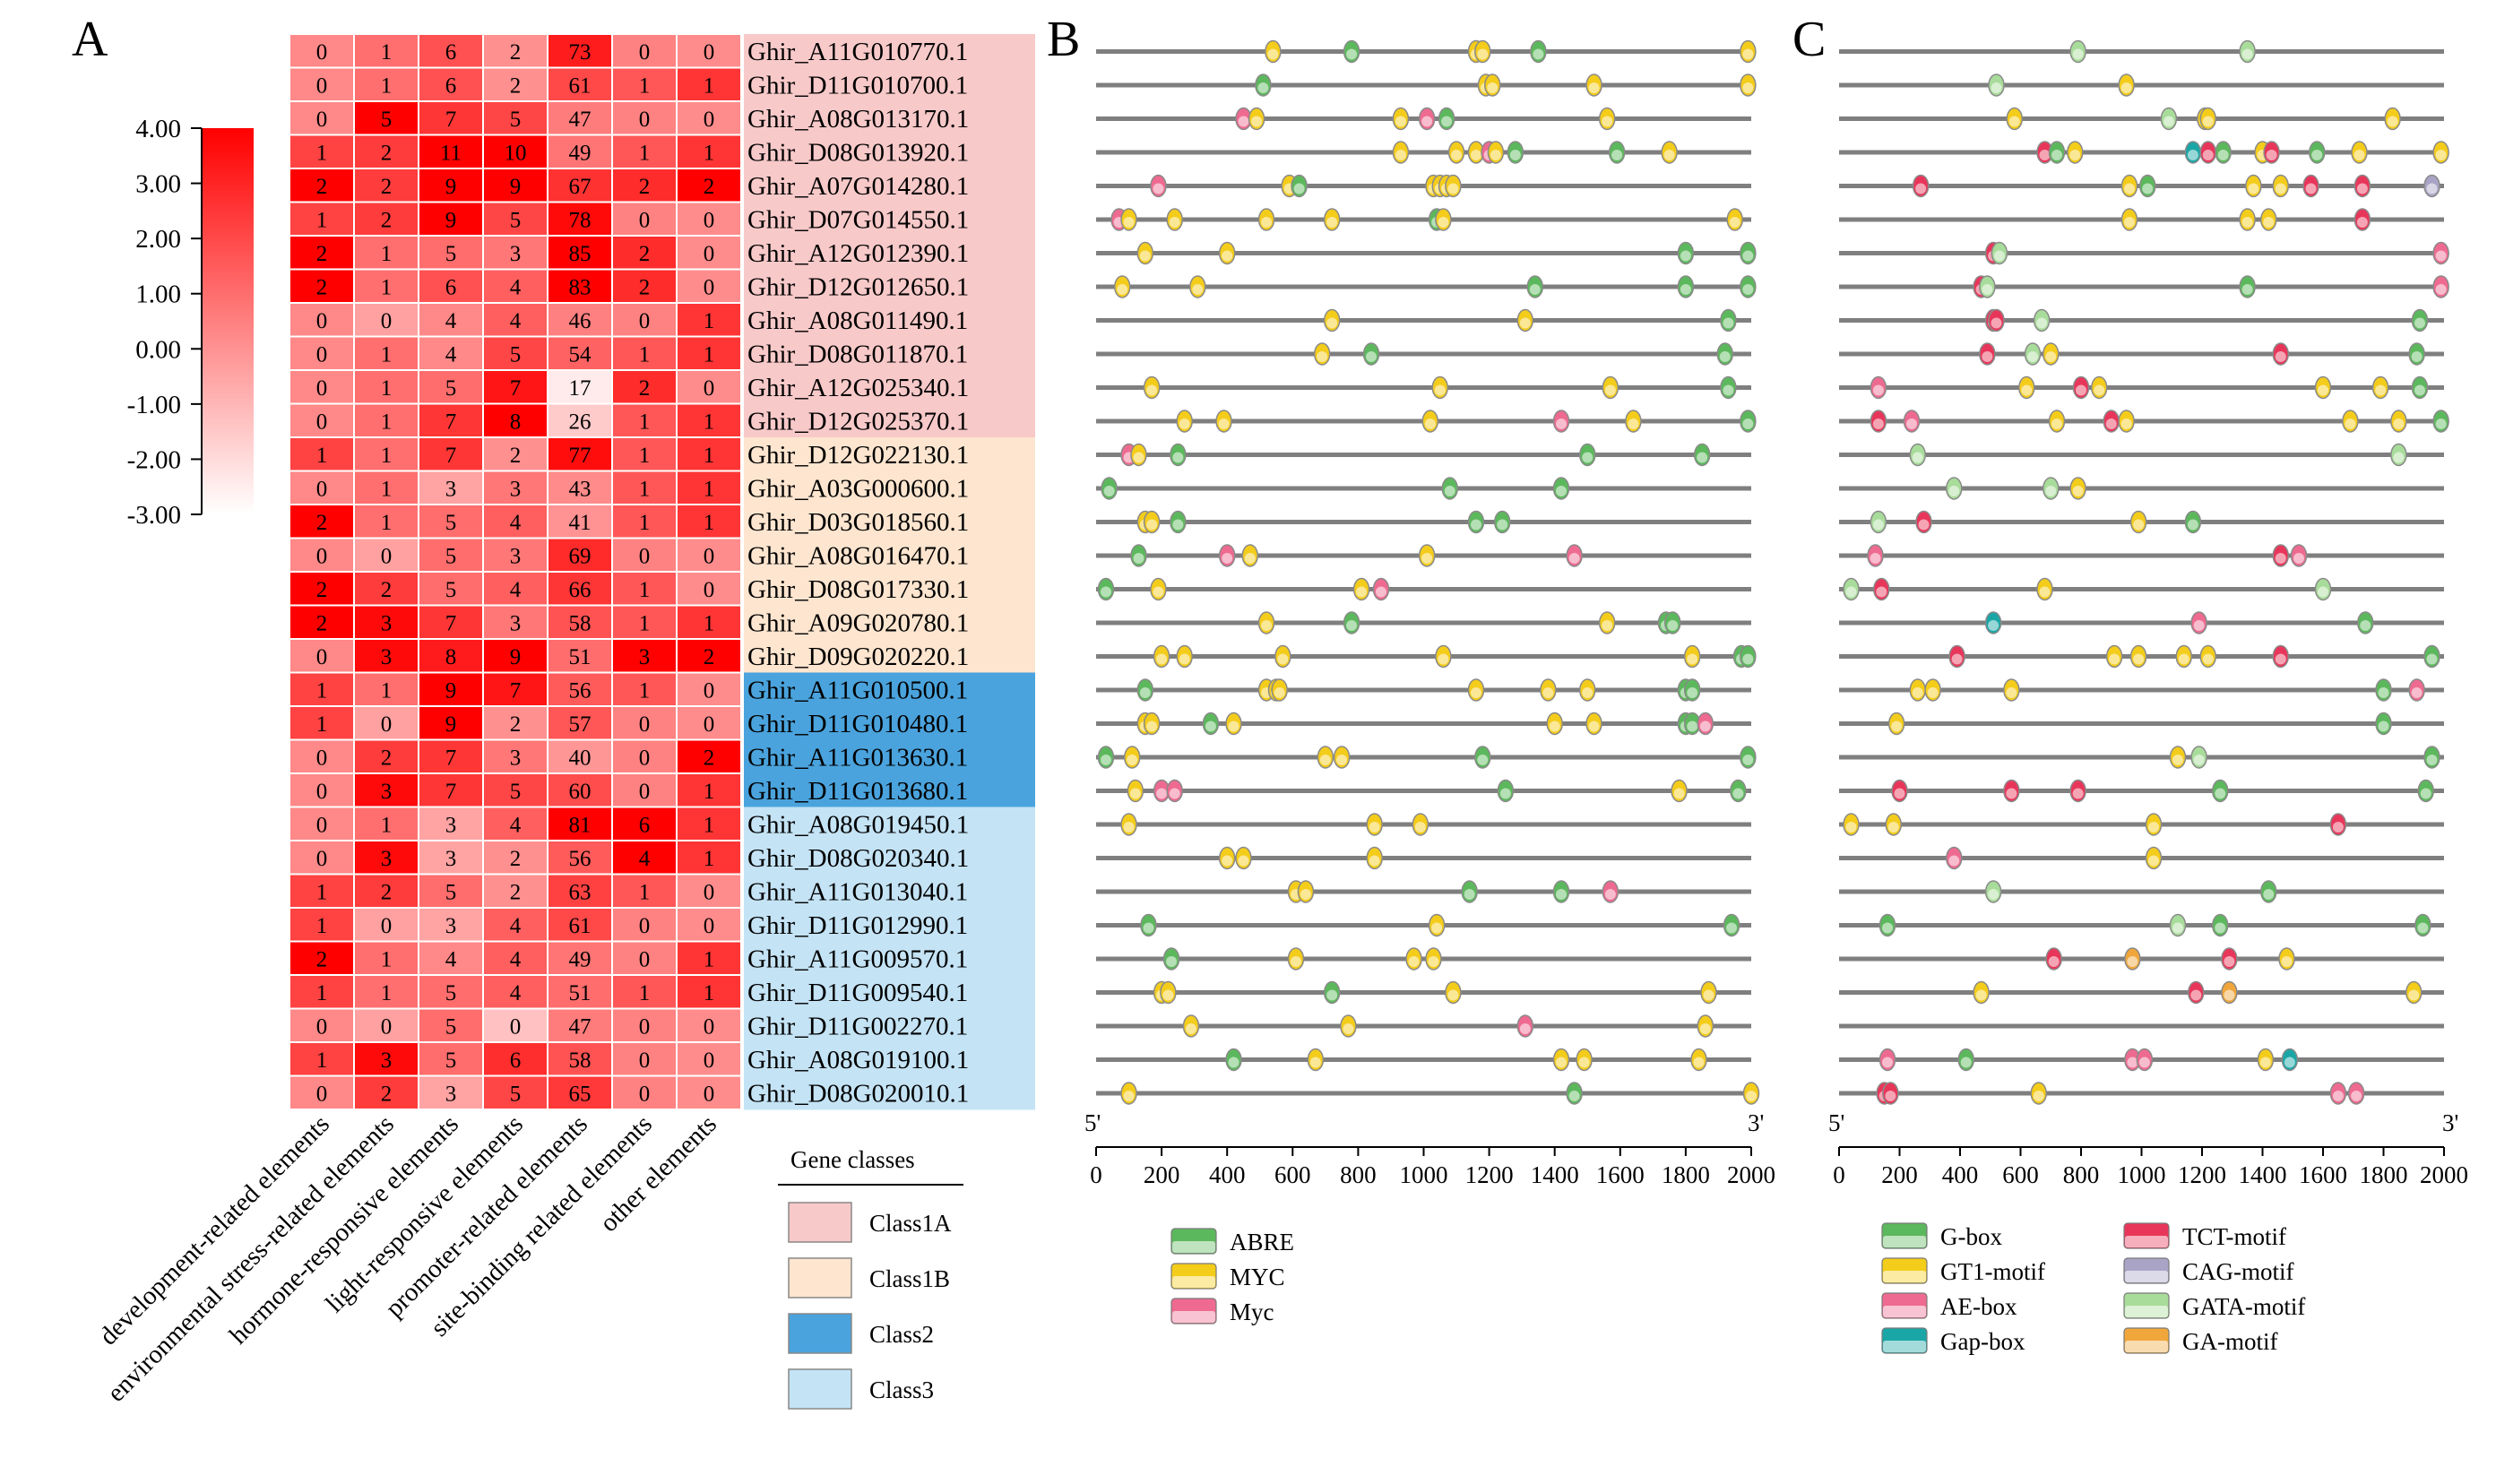  Describe the element at coordinates (901, 1334) in the screenshot. I see `class-label: Class2` at that location.